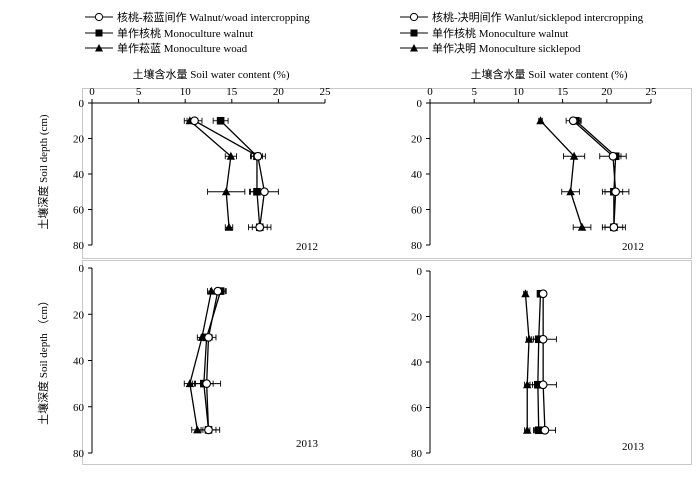 Image resolution: width=700 pixels, height=477 pixels. What do you see at coordinates (182, 48) in the screenshot?
I see `legend-label: 单作菘蓝 Monoculture woad` at bounding box center [182, 48].